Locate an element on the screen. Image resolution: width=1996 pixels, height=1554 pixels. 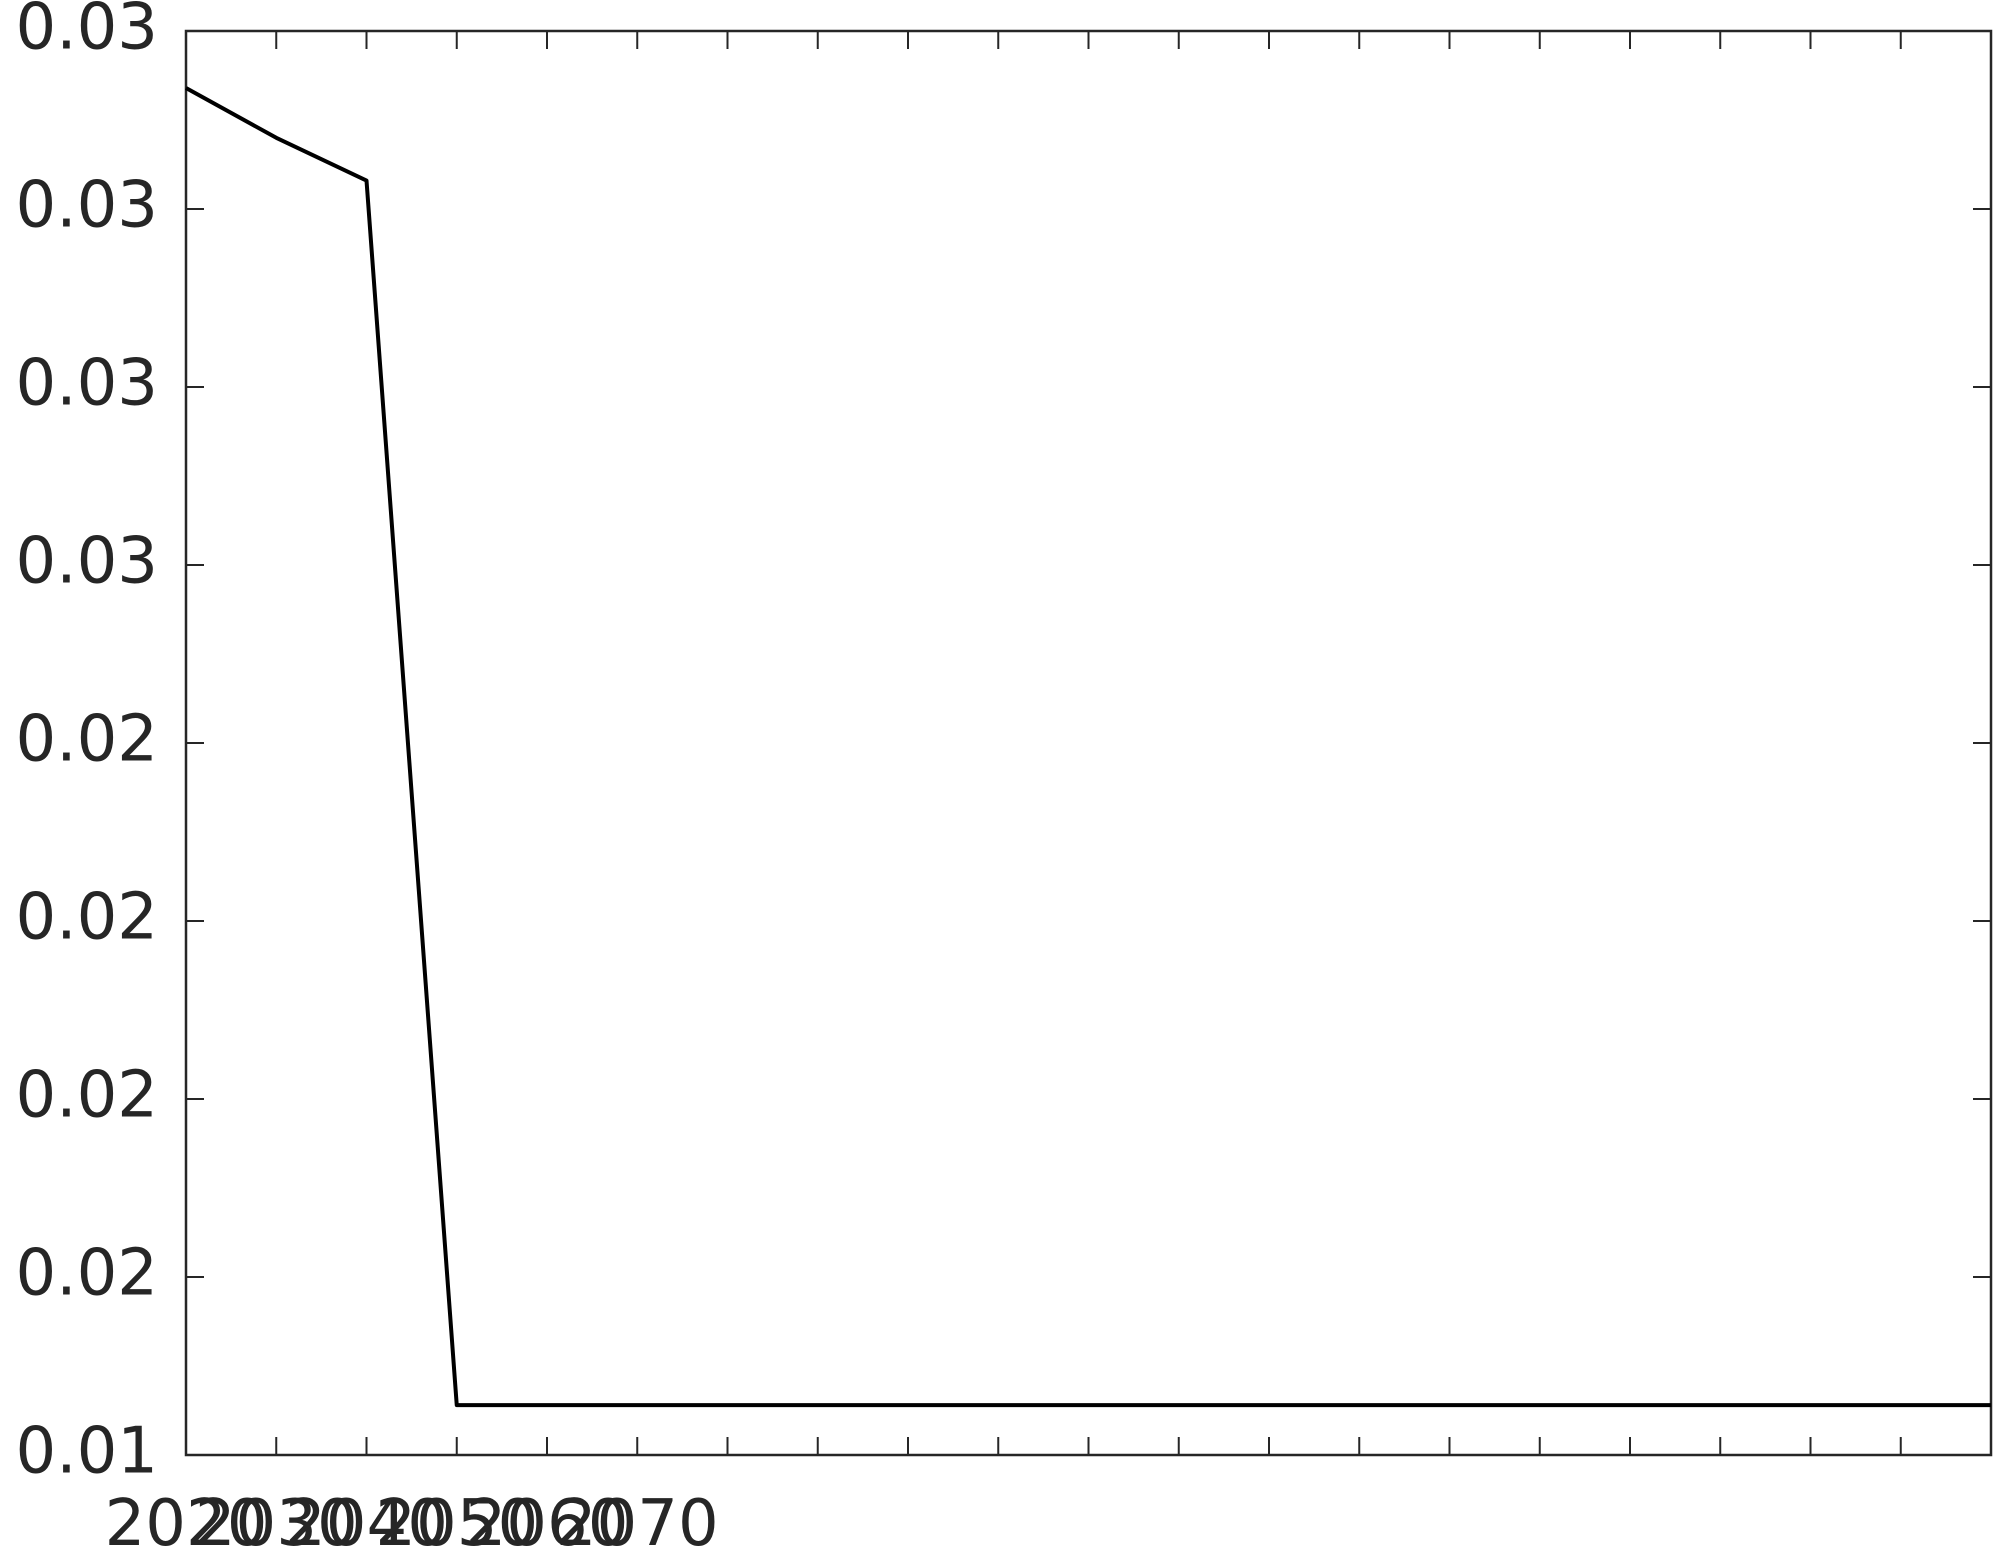
x-tick-label: 2050 is located at coordinates (456, 1520).